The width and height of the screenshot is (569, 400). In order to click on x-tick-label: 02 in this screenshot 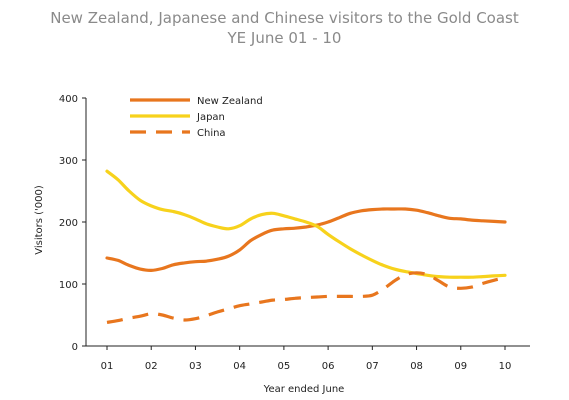, I will do `click(151, 366)`.